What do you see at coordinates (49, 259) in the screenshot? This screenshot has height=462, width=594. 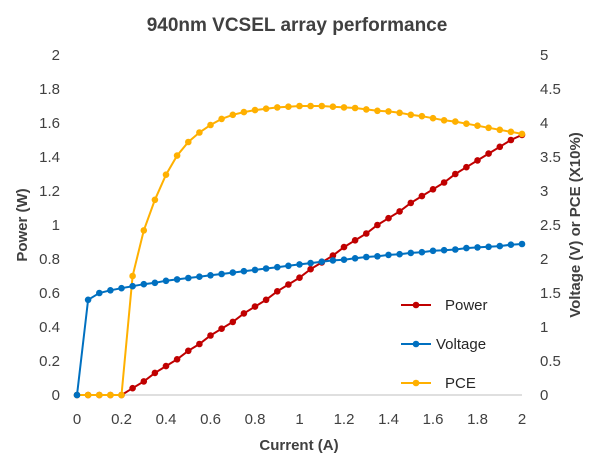 I see `left-y-tick-label: 0.8` at bounding box center [49, 259].